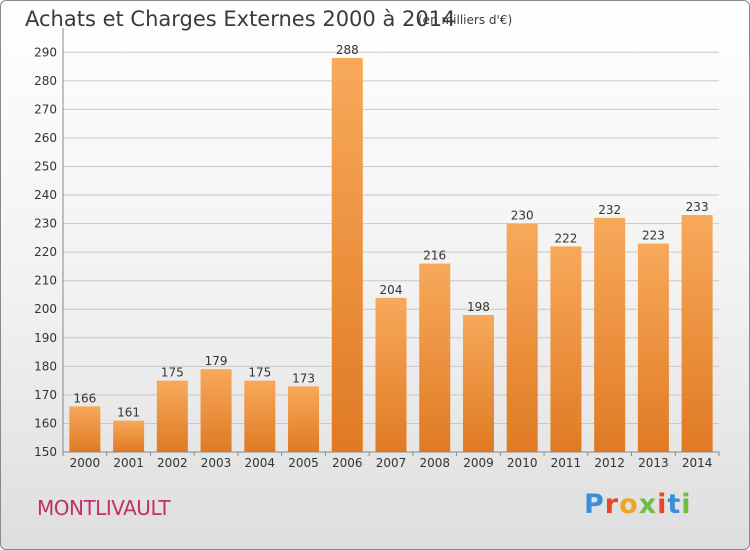 The height and width of the screenshot is (550, 750). Describe the element at coordinates (347, 50) in the screenshot. I see `bar-value-label: 288` at that location.